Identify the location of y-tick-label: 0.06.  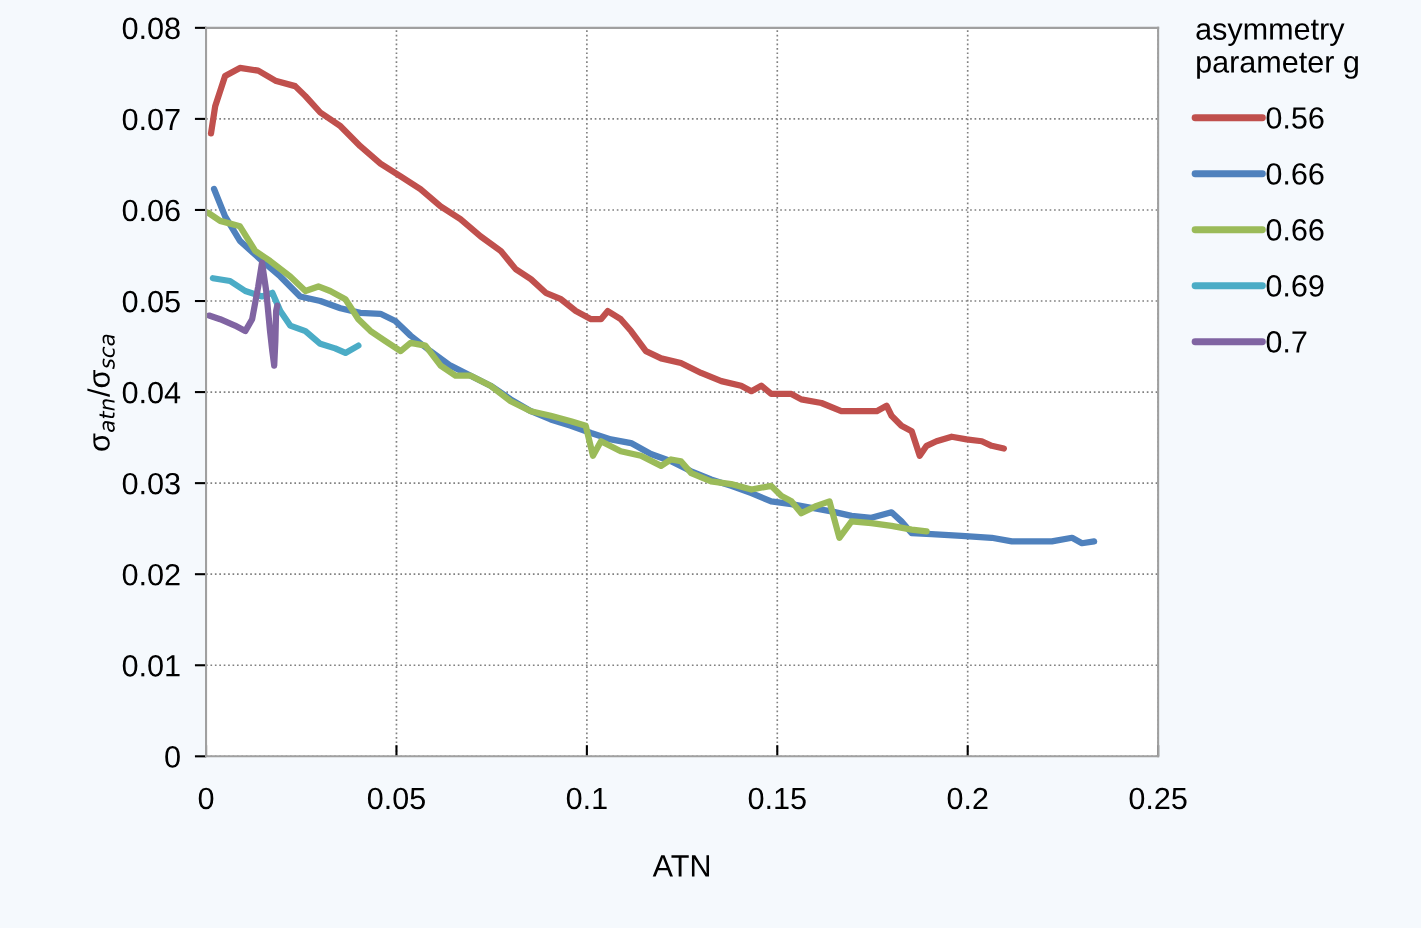
(151, 210).